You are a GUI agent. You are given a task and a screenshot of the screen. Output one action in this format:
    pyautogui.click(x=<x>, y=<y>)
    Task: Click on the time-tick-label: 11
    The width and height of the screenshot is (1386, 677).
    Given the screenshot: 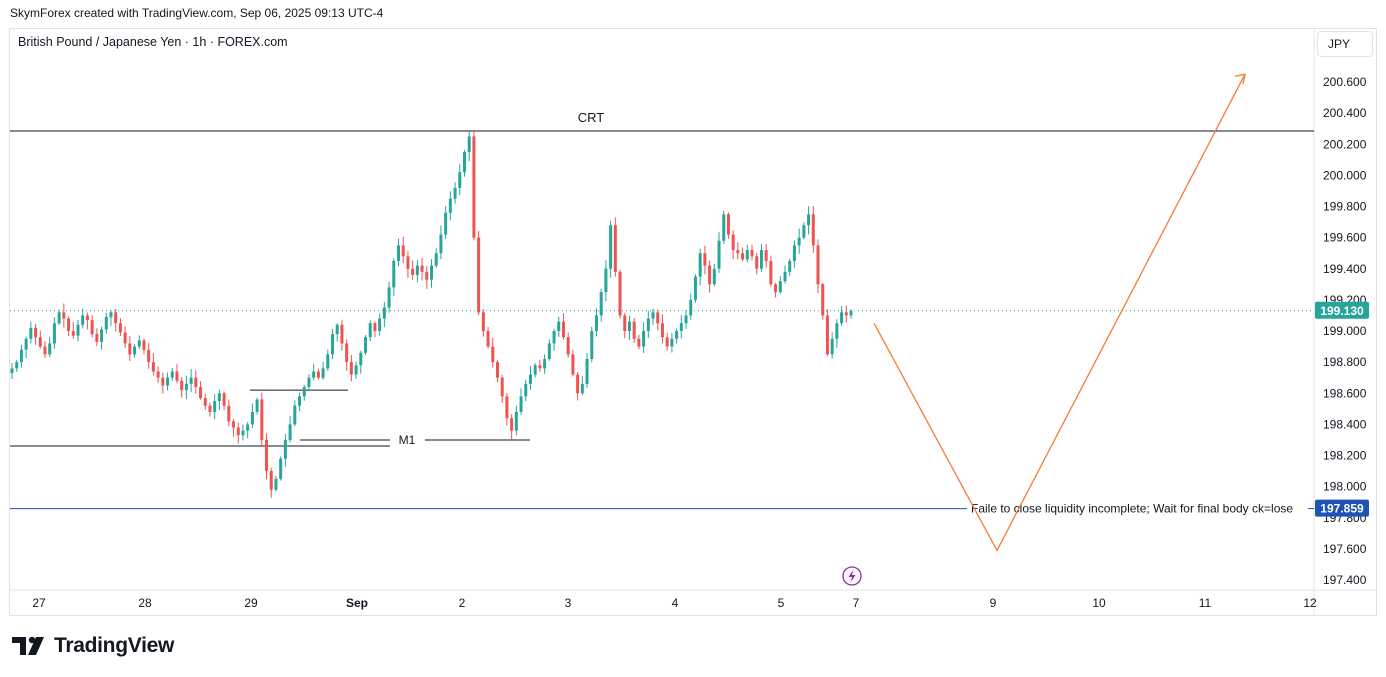 What is the action you would take?
    pyautogui.click(x=1205, y=603)
    